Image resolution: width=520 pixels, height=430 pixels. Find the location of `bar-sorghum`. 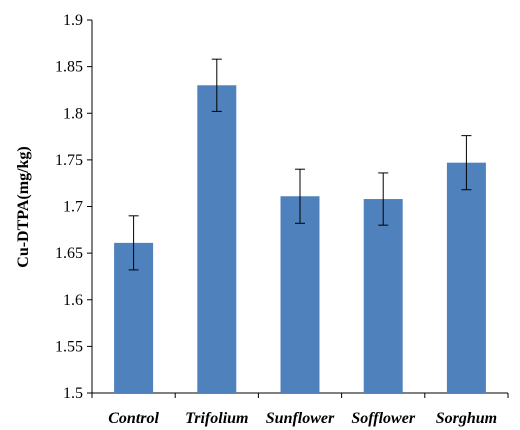

bar-sorghum is located at coordinates (466, 277).